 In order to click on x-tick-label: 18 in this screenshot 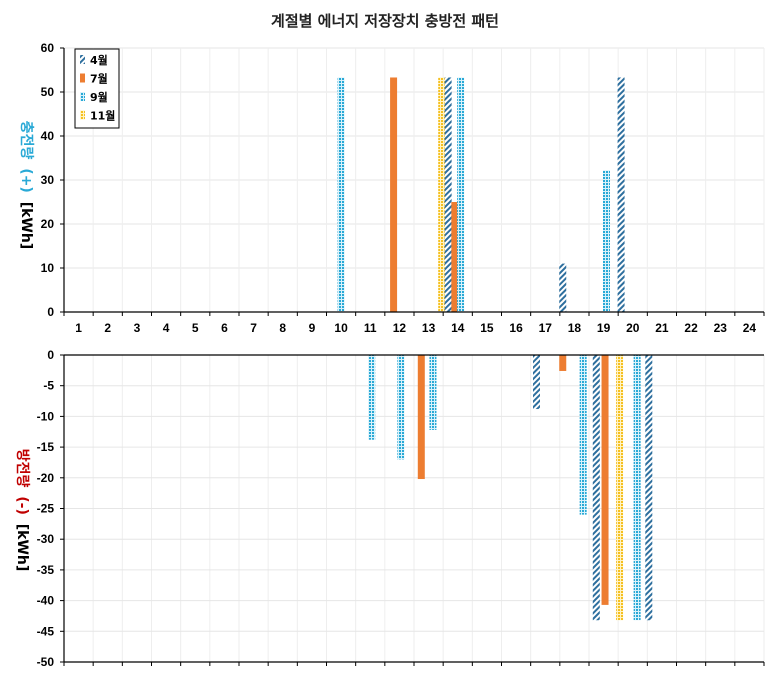, I will do `click(575, 328)`.